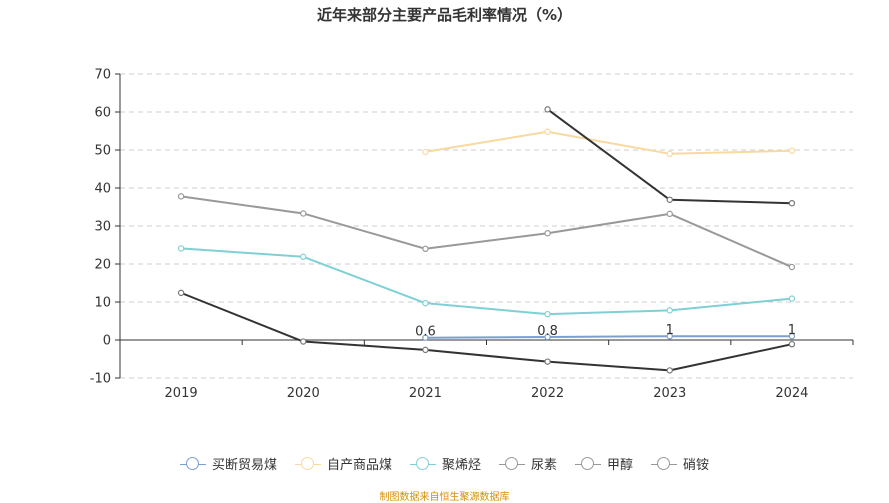 The width and height of the screenshot is (889, 503). Describe the element at coordinates (102, 227) in the screenshot. I see `y-tick-label: 30` at that location.